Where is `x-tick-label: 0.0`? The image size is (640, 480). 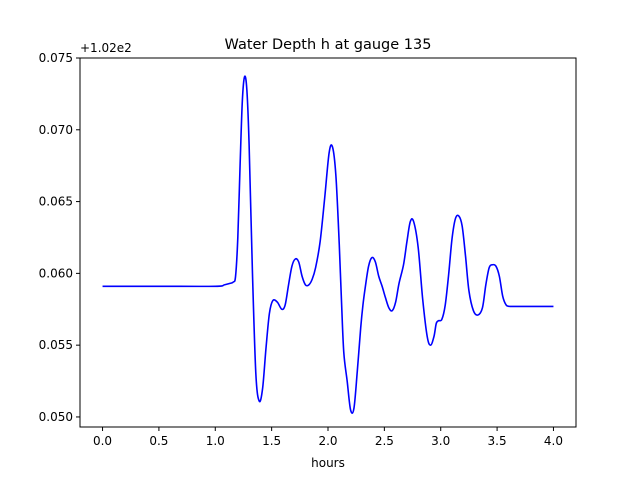
x-tick-label: 0.0 is located at coordinates (102, 441).